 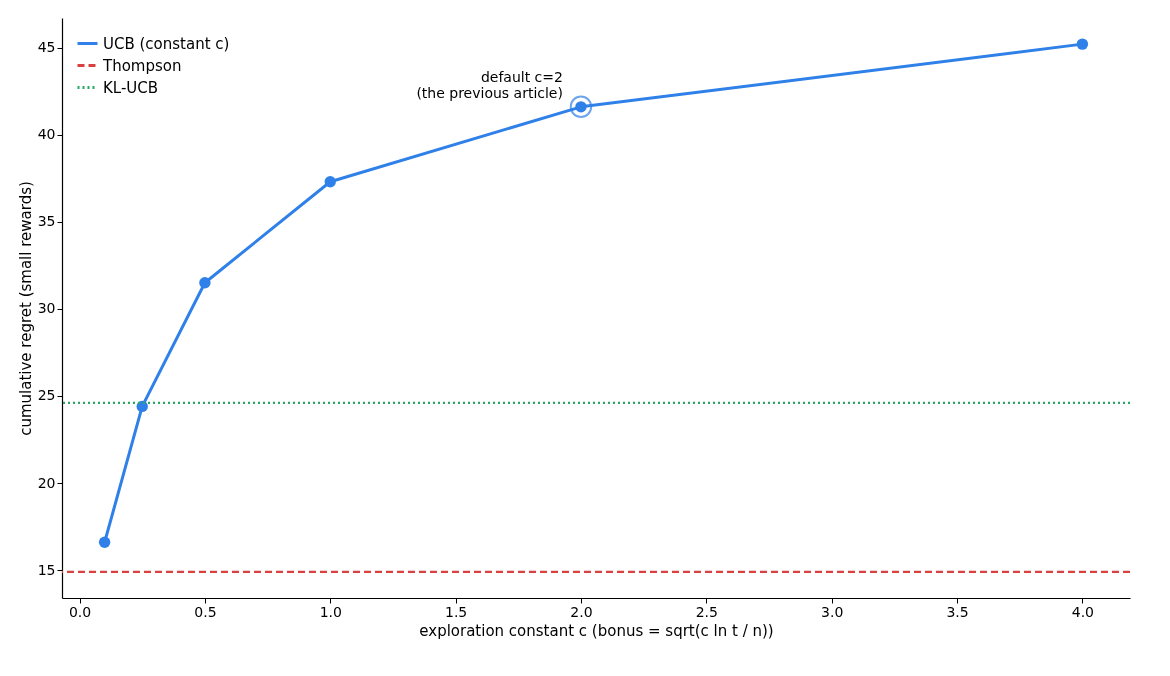 I want to click on x-tick-label: 0.0, so click(x=80, y=611).